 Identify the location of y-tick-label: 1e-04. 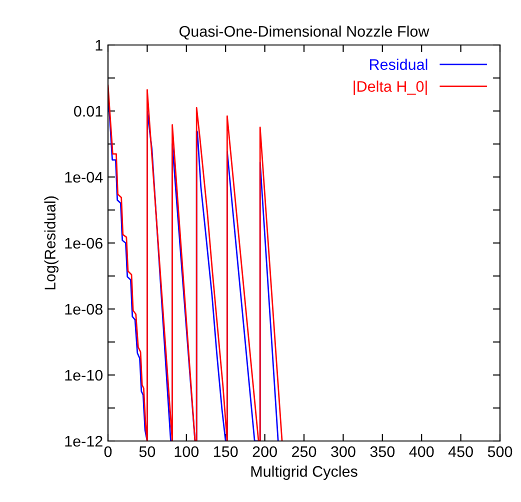
(84, 177).